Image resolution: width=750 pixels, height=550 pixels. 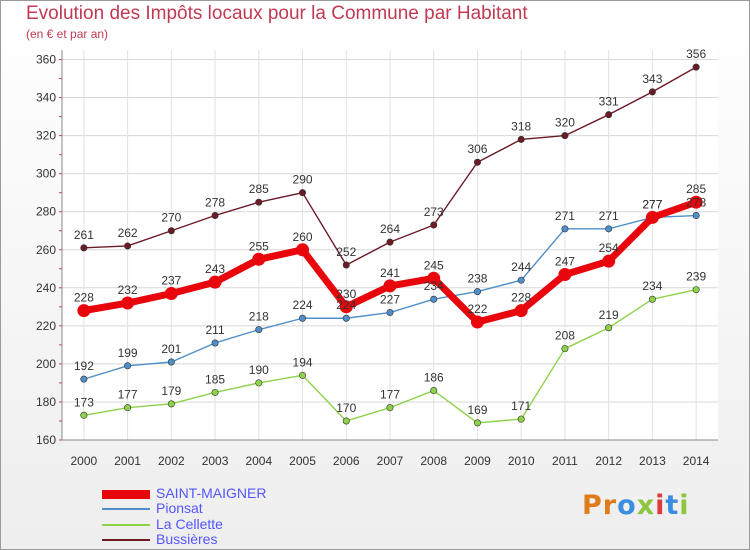 I want to click on data-label: 264, so click(x=390, y=229).